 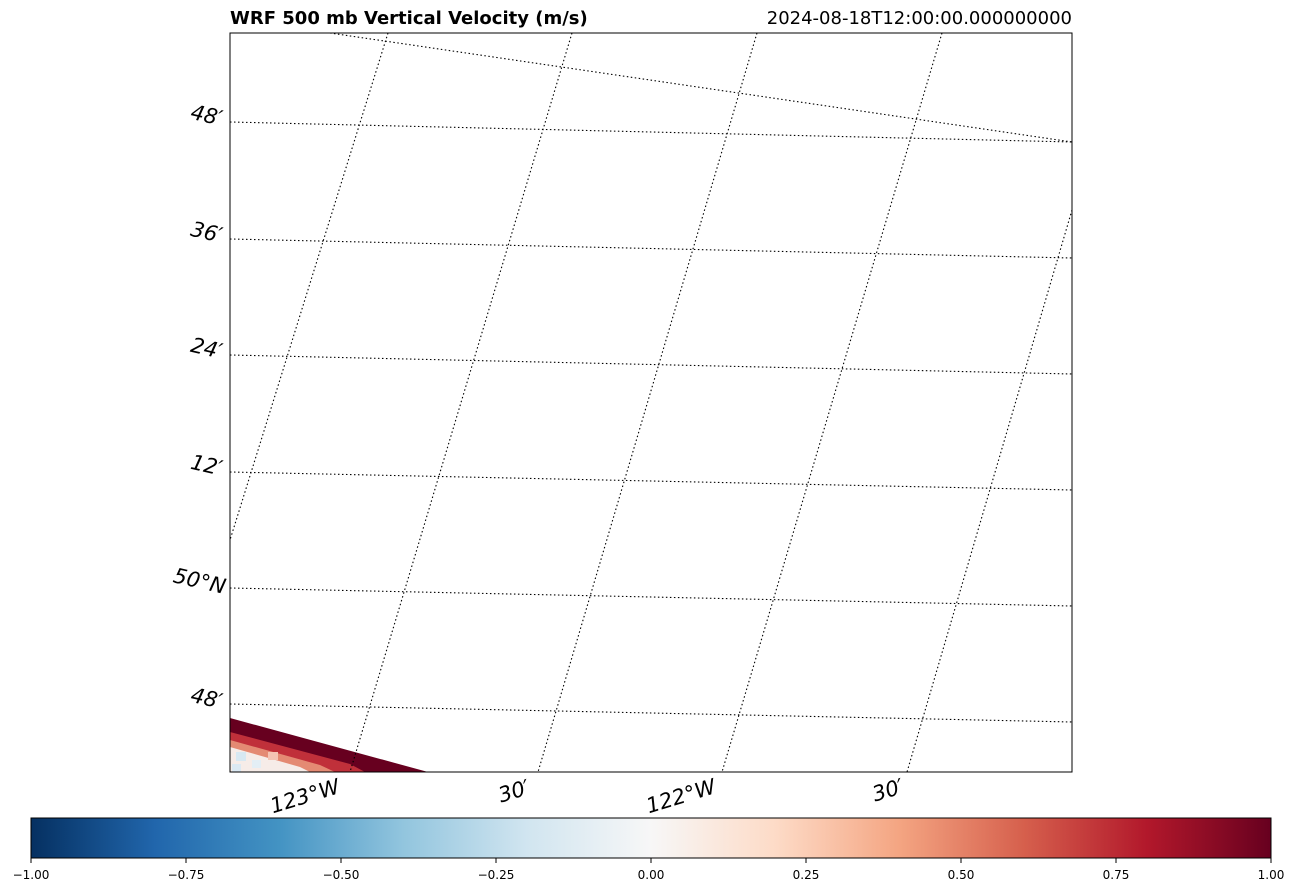 What do you see at coordinates (1116, 875) in the screenshot?
I see `colorbar-tick-label: 0.75` at bounding box center [1116, 875].